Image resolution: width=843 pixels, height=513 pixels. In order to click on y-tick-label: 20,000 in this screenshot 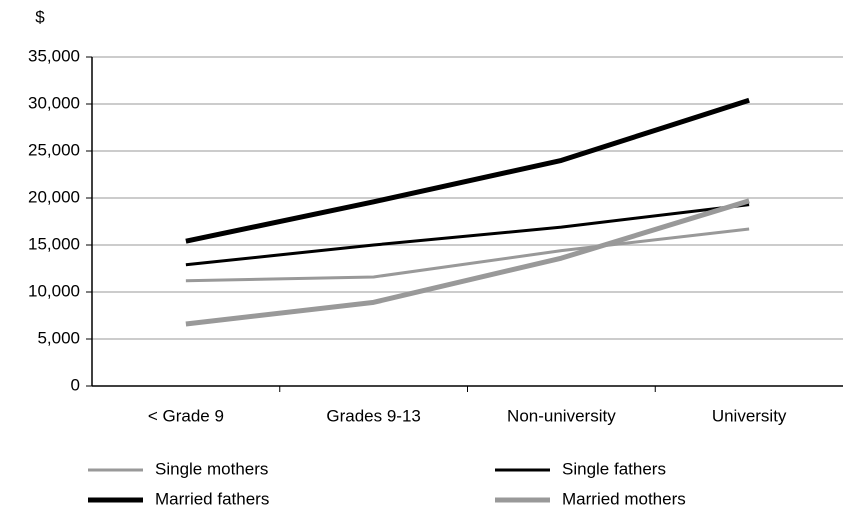, I will do `click(54, 196)`.